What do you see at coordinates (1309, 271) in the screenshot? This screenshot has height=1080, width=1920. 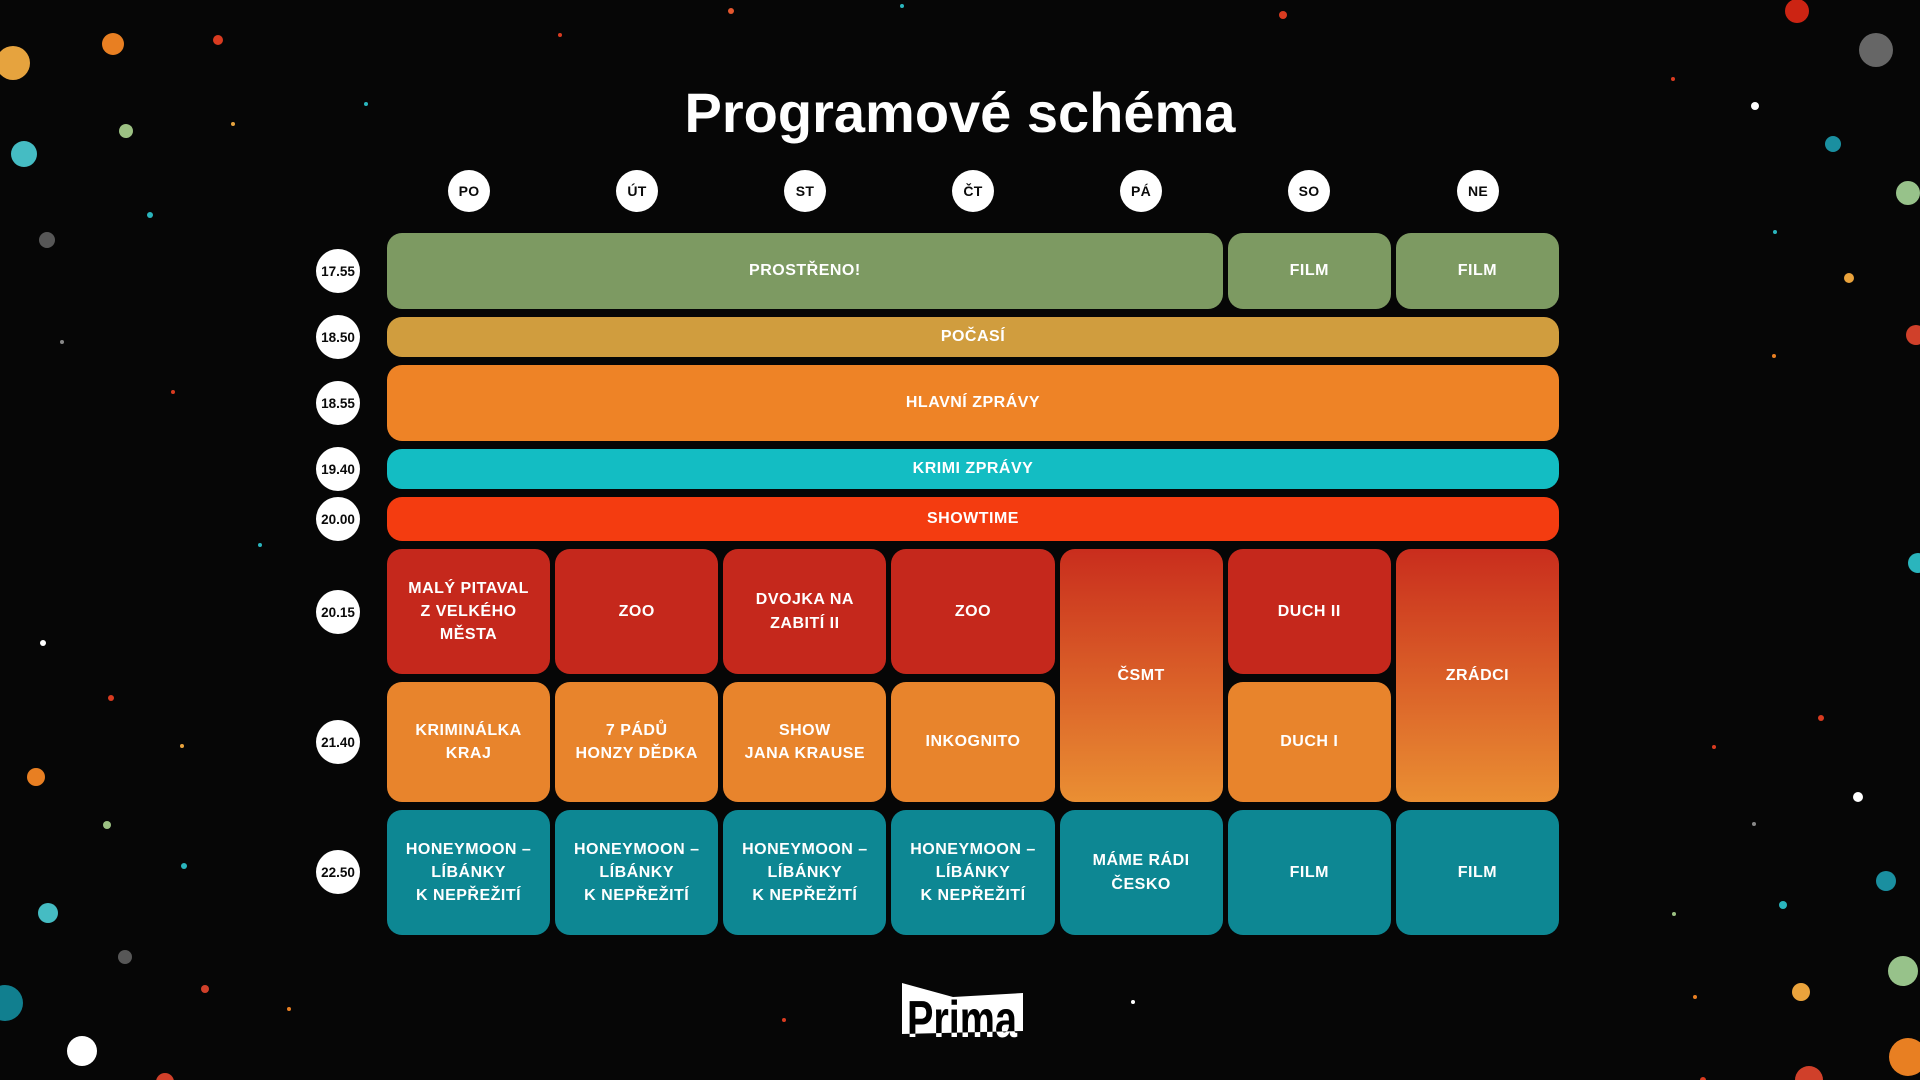 I see `program-block-film-so-1755: FILM` at bounding box center [1309, 271].